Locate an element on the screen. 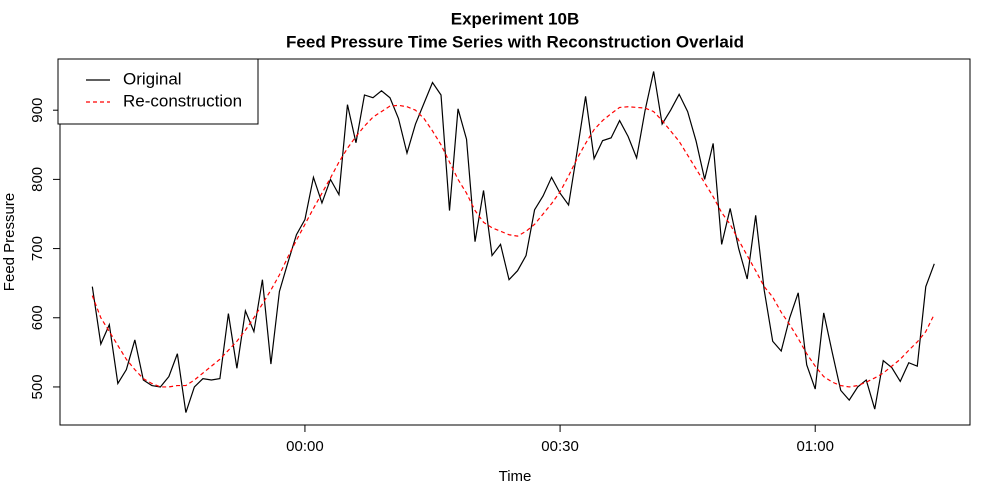 The width and height of the screenshot is (1000, 500). y-tick-label: 500 is located at coordinates (37, 386).